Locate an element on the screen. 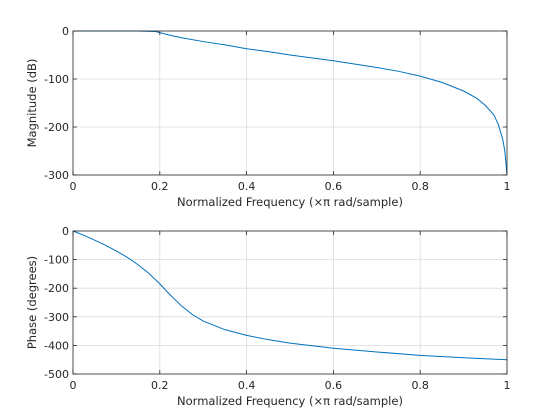 This screenshot has height=420, width=560. phase-y-tick-label: -400 is located at coordinates (56, 345).